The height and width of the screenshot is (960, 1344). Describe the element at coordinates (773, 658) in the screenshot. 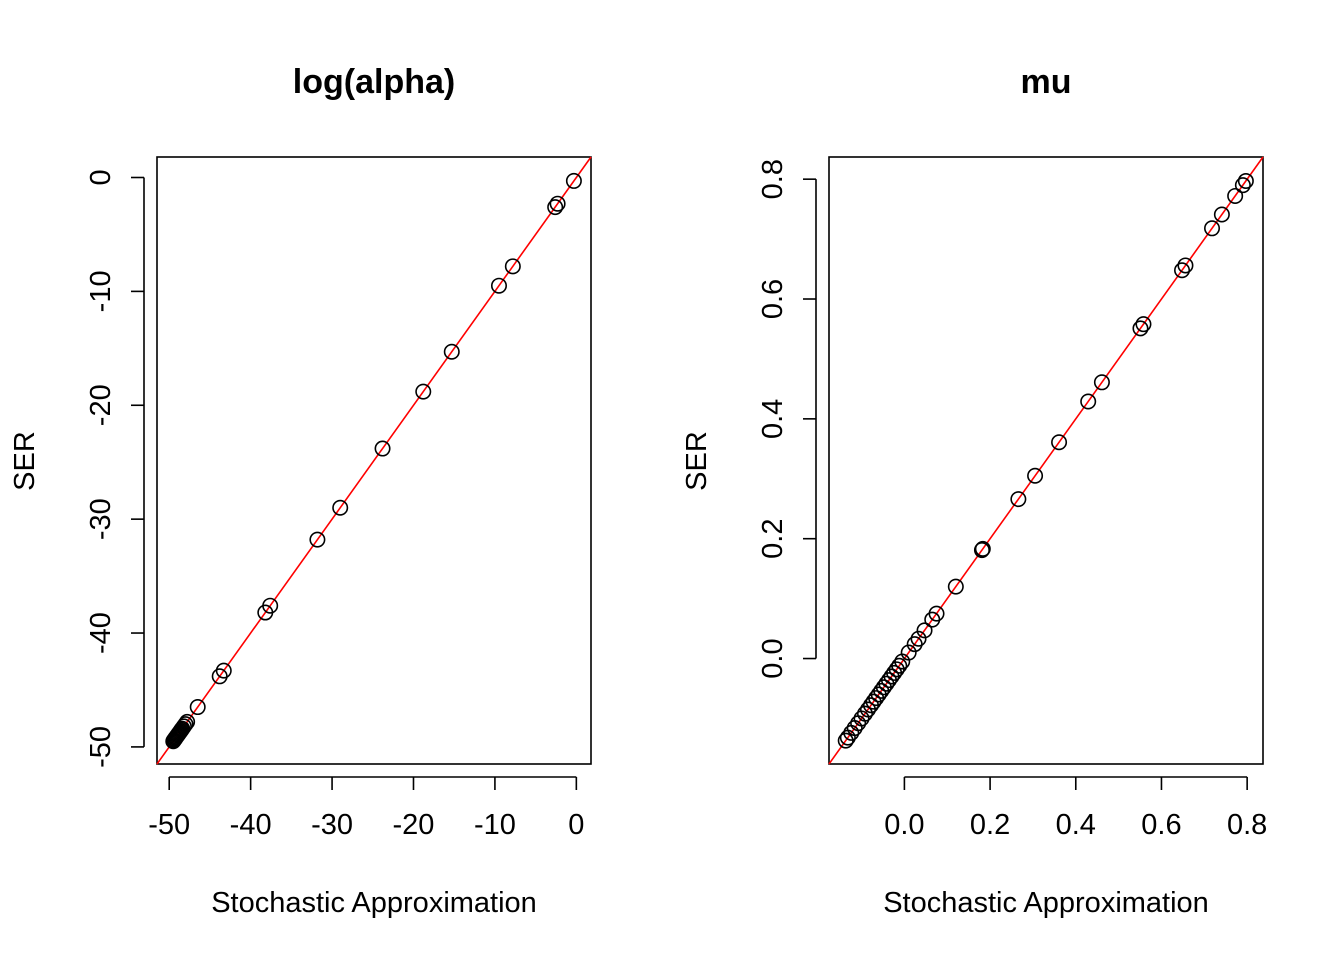

I see `y-tick-label: 0.0` at that location.